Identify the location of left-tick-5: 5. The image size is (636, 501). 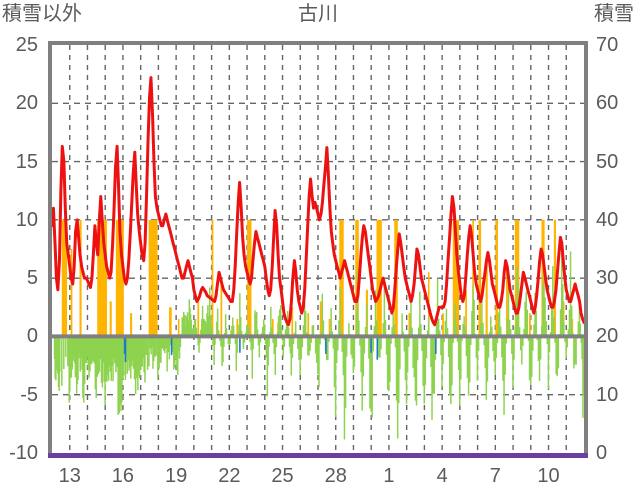
(32, 278).